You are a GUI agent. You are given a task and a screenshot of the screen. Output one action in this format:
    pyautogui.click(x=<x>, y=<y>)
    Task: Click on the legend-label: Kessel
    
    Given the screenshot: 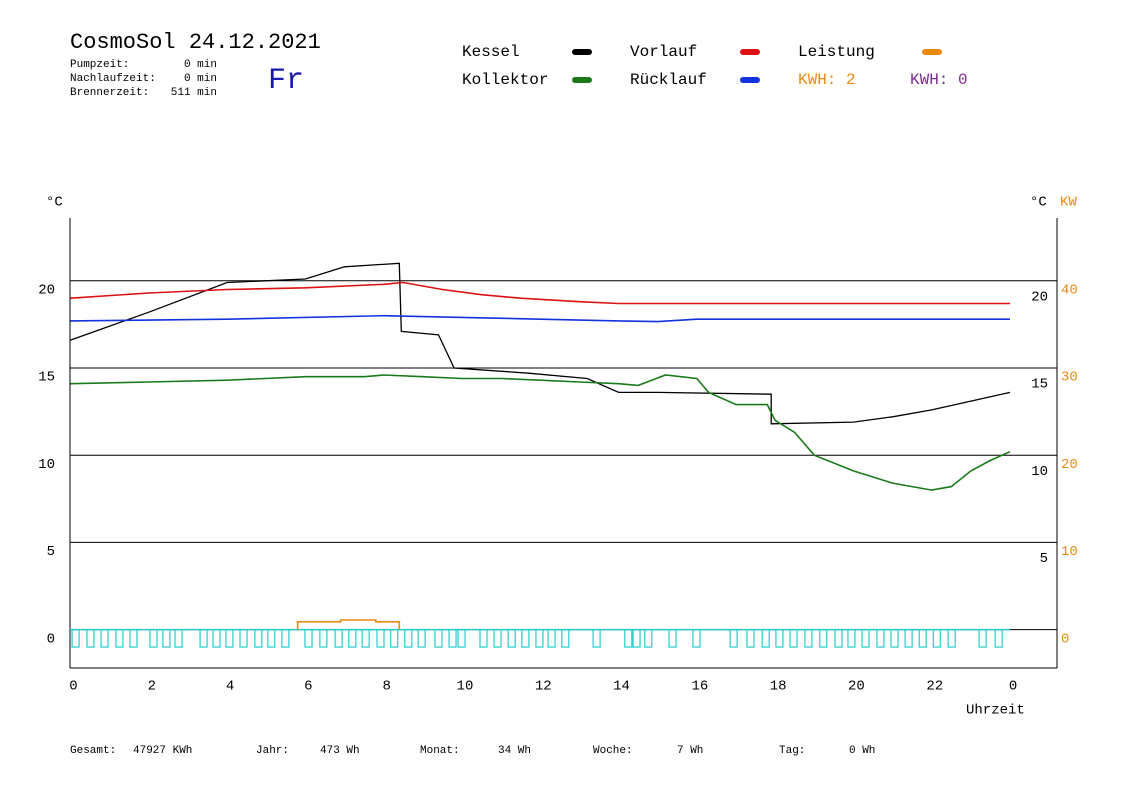 What is the action you would take?
    pyautogui.click(x=491, y=52)
    